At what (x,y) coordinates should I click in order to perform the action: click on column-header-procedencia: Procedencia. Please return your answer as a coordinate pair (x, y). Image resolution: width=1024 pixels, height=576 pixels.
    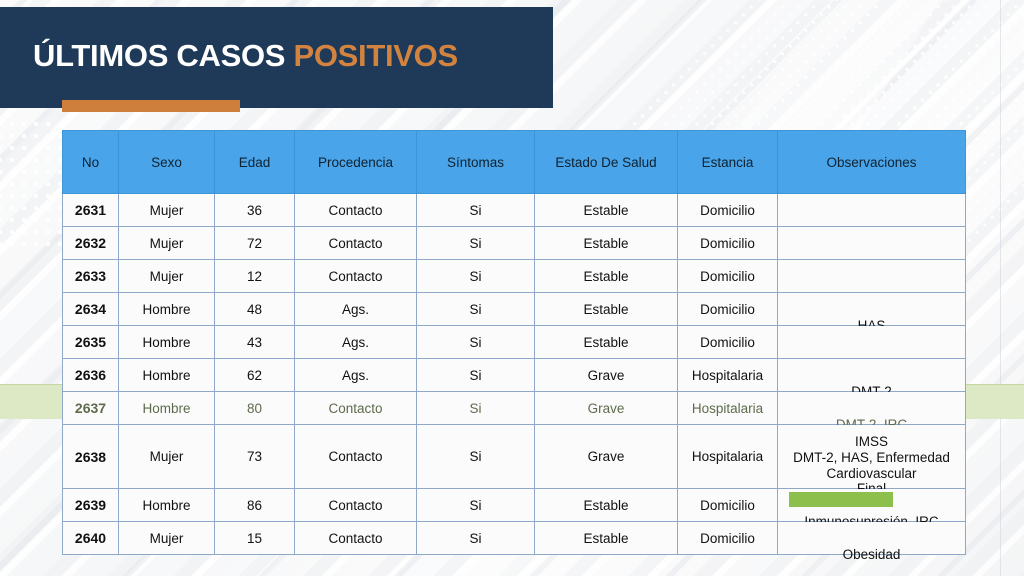
    Looking at the image, I should click on (355, 162).